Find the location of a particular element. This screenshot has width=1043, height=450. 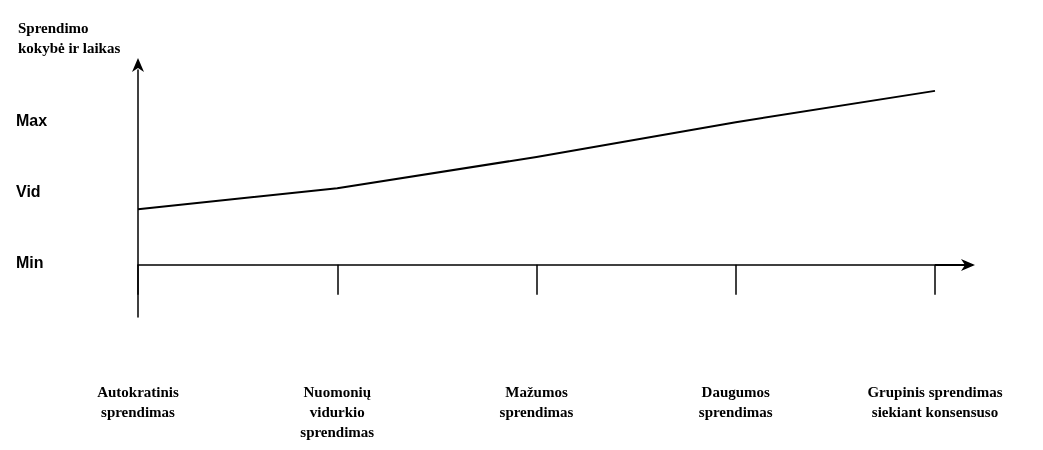

text: Vid is located at coordinates (28, 191).